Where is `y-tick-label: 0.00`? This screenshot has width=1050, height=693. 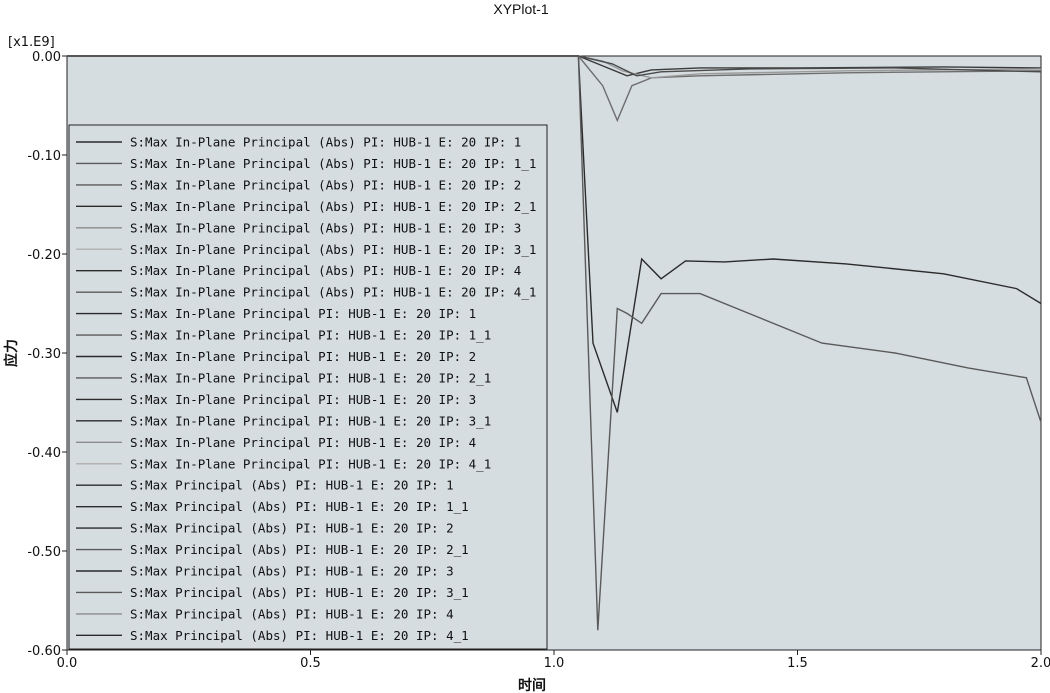
y-tick-label: 0.00 is located at coordinates (46, 57).